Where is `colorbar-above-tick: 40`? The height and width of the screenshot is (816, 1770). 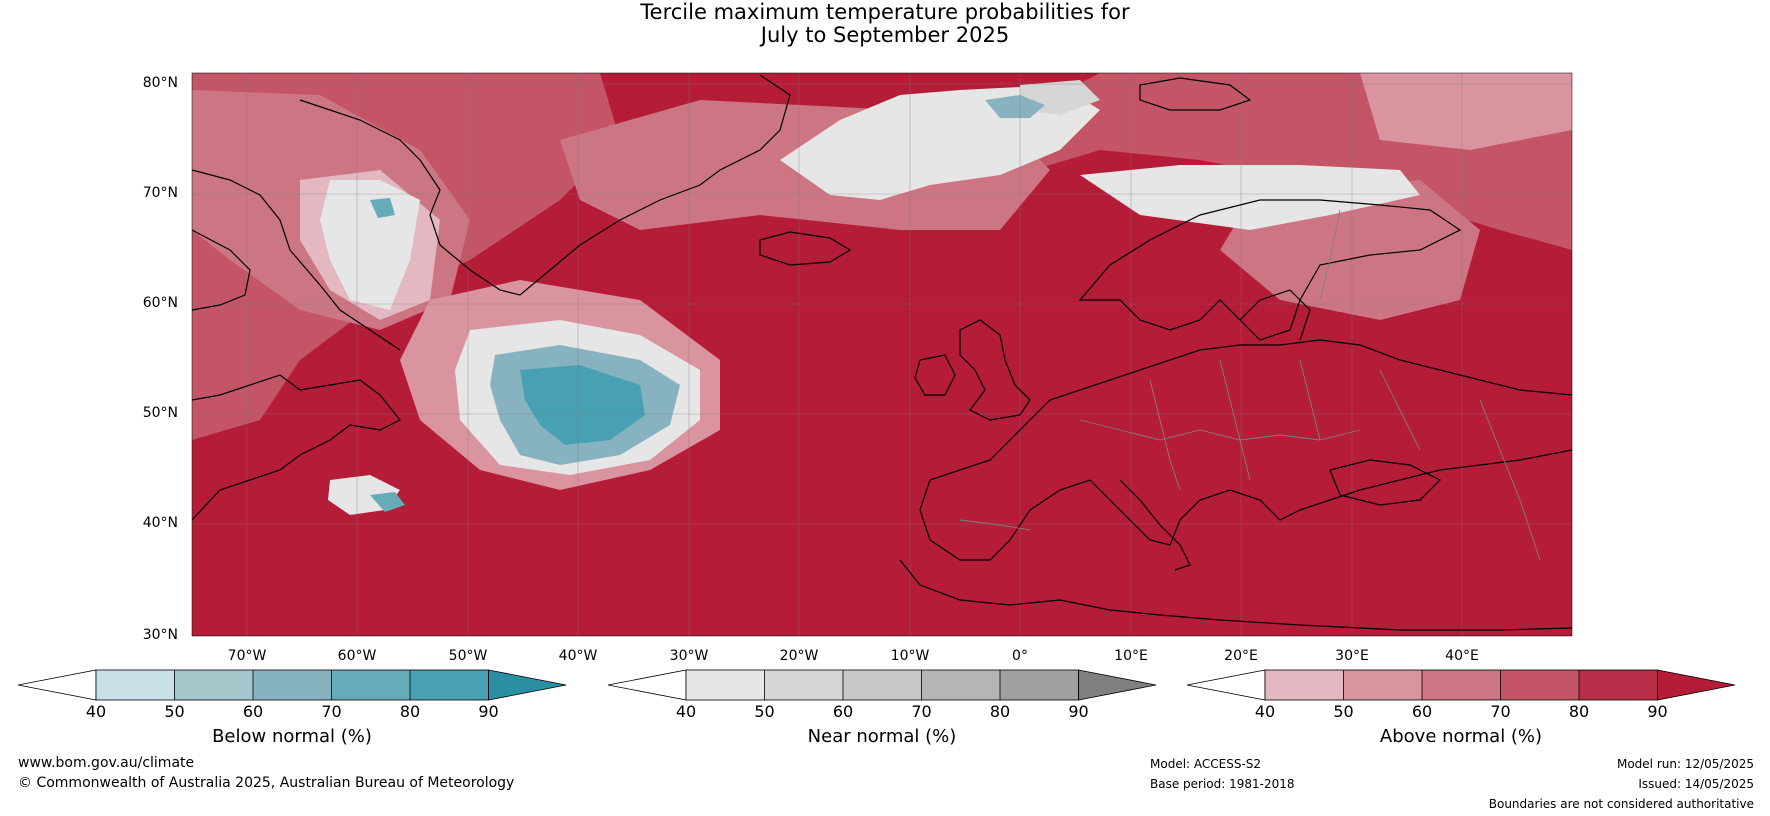 colorbar-above-tick: 40 is located at coordinates (1265, 711).